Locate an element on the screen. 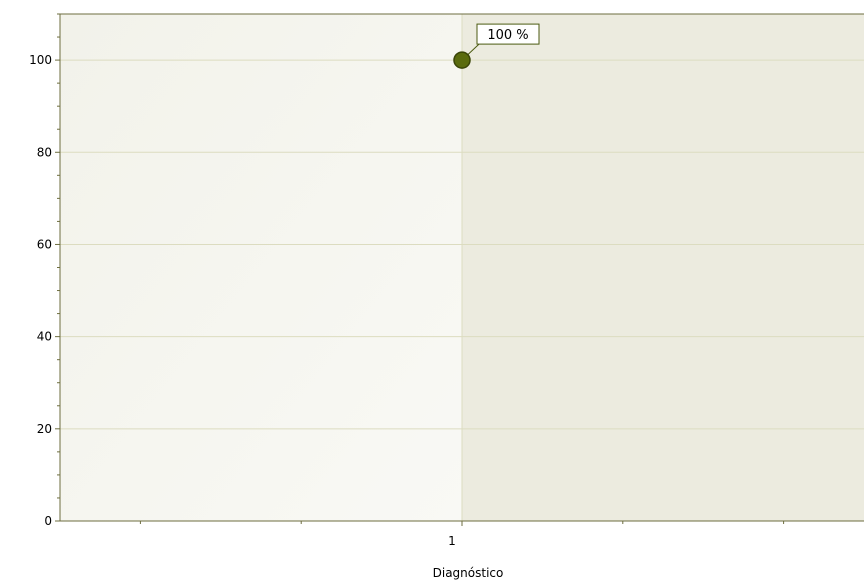 This screenshot has height=585, width=864. data-marks: 100 % is located at coordinates (496, 46).